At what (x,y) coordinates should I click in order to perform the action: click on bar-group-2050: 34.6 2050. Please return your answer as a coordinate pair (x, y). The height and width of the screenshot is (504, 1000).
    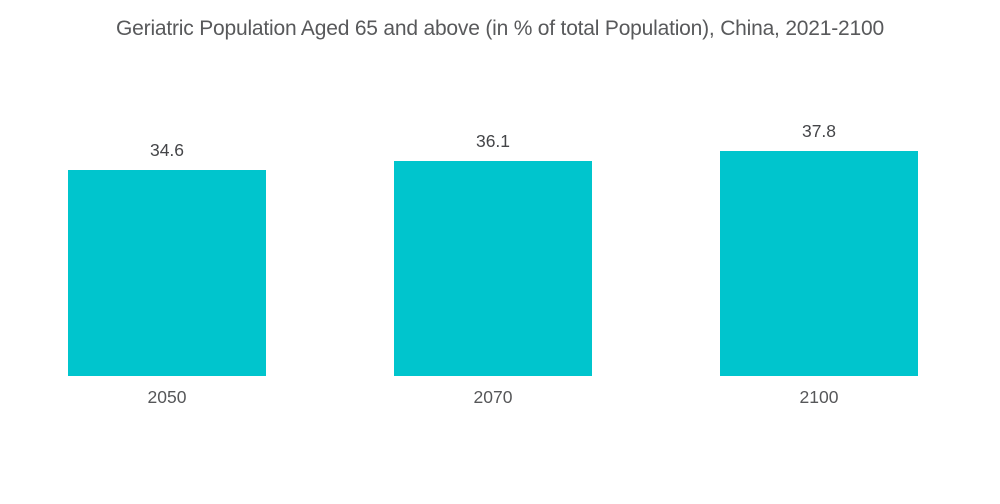
    Looking at the image, I should click on (167, 273).